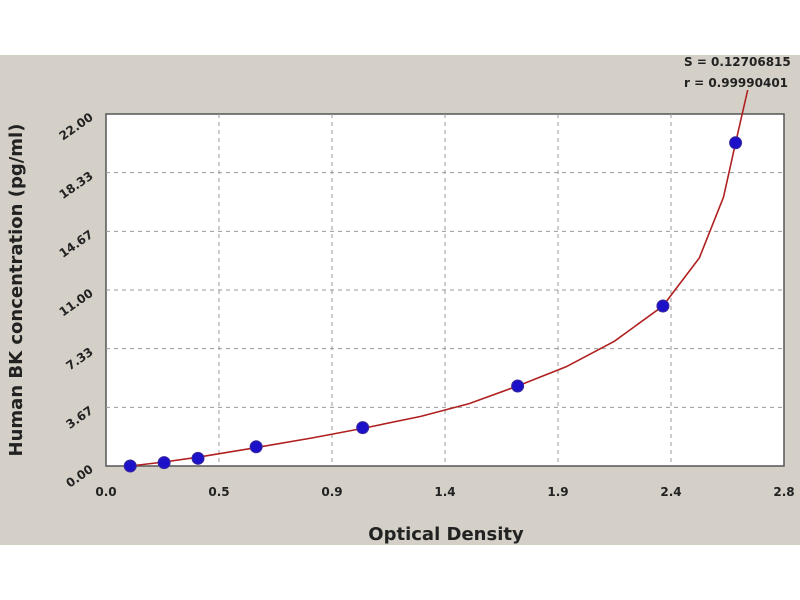  I want to click on x-tick-label: 0.0, so click(105, 492).